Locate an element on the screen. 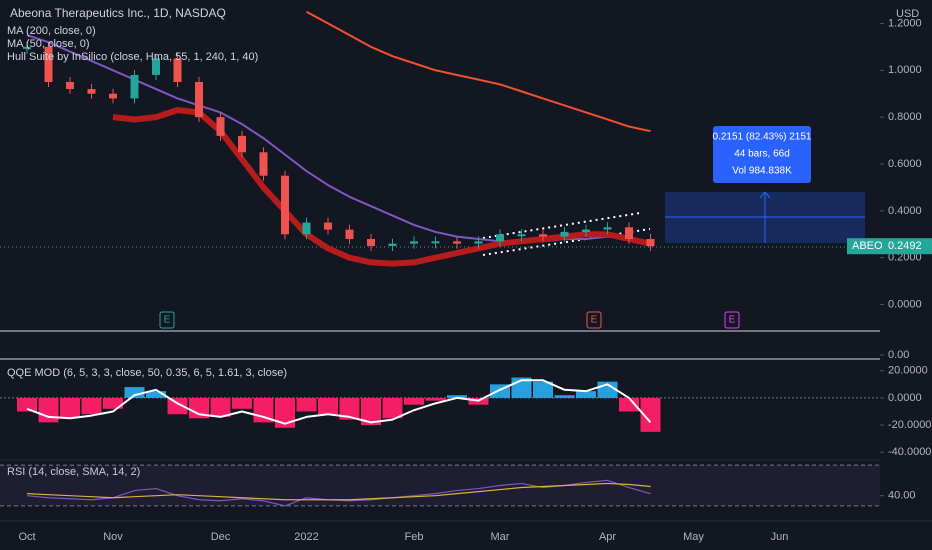 The height and width of the screenshot is (550, 932). tooltip-line: 44 bars, 66d is located at coordinates (762, 154).